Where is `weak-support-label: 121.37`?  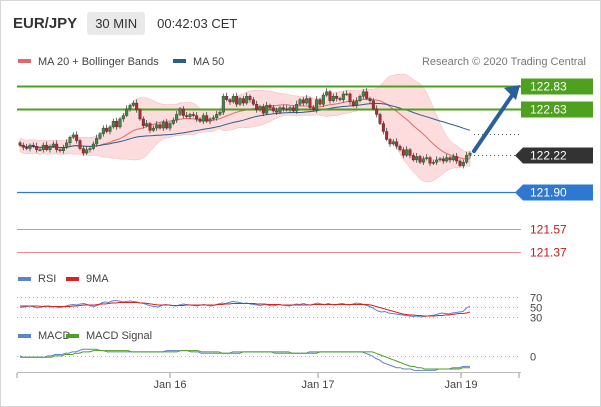
weak-support-label: 121.37 is located at coordinates (548, 253).